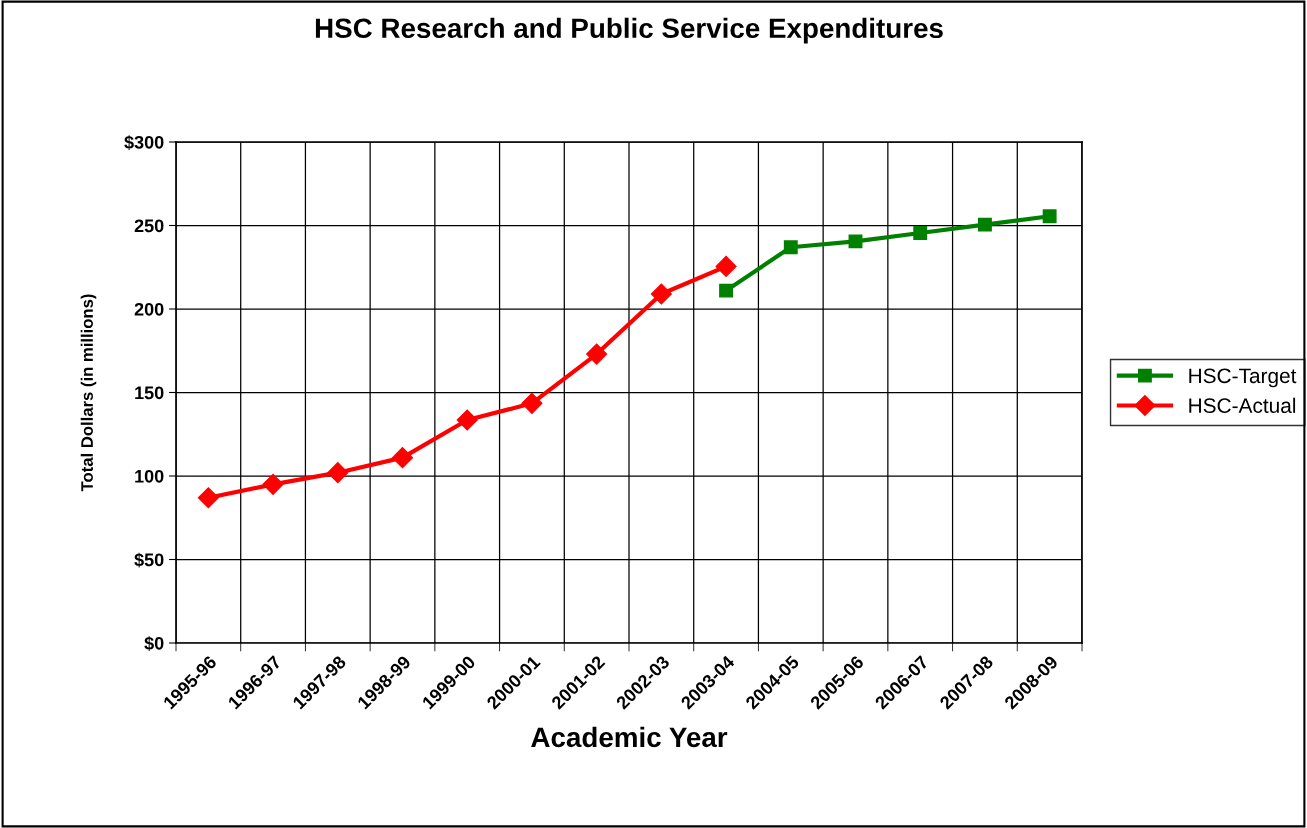 This screenshot has width=1307, height=828. Describe the element at coordinates (154, 643) in the screenshot. I see `y-tick-label: $0` at that location.